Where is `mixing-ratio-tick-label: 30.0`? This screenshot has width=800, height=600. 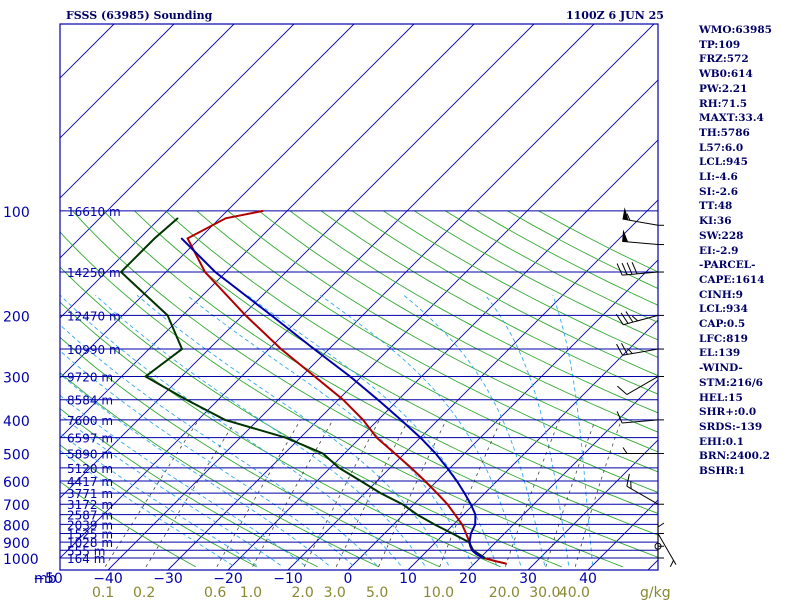
mixing-ratio-tick-label: 30.0 is located at coordinates (544, 592).